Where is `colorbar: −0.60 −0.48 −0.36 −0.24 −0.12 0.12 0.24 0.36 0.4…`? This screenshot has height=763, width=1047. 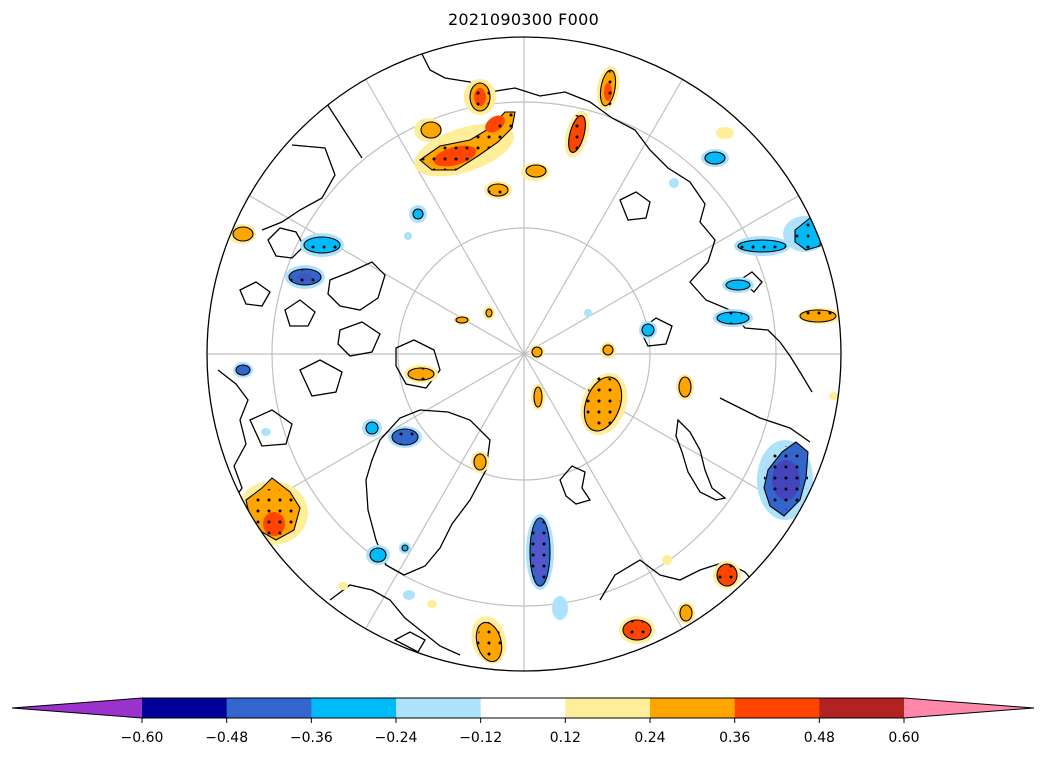 colorbar: −0.60 −0.48 −0.36 −0.24 −0.12 0.12 0.24 0.36 0.4… is located at coordinates (523, 721).